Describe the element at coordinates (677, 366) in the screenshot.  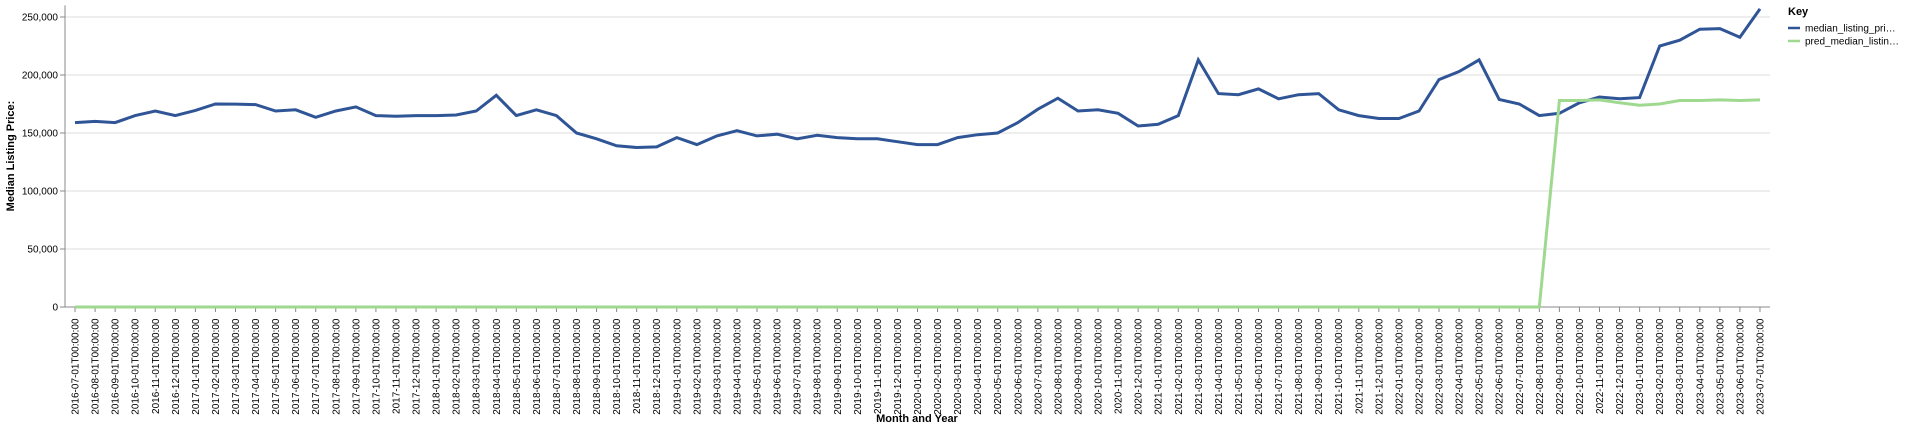
I see `x-tick-label: 2019-01-01T00:00:00` at that location.